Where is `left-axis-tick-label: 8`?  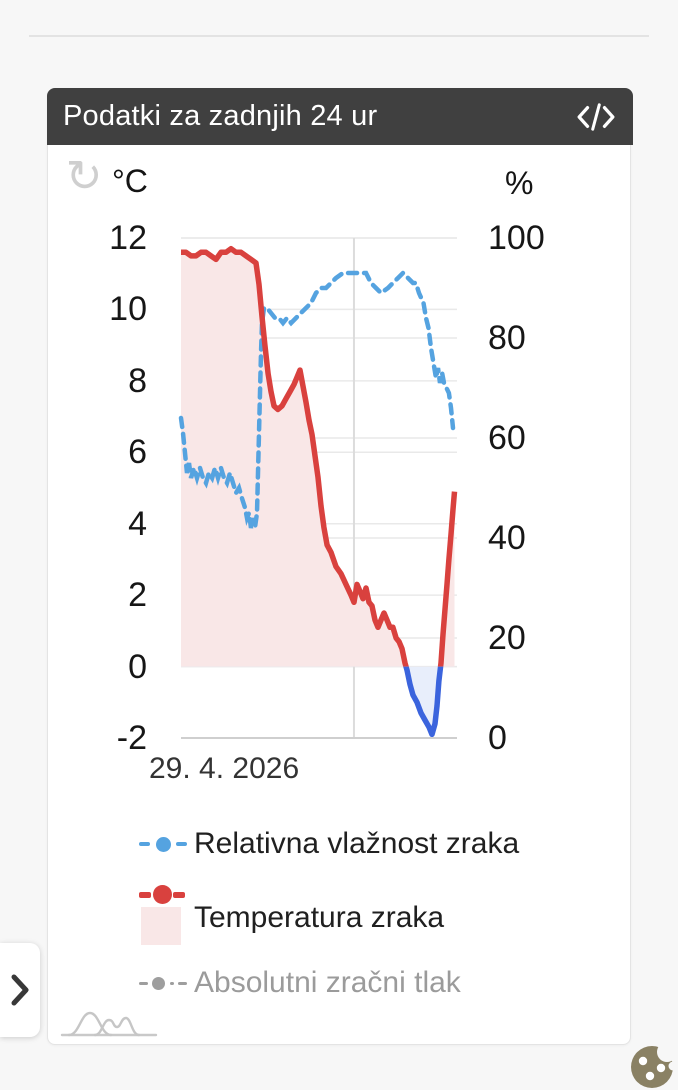 left-axis-tick-label: 8 is located at coordinates (137, 380).